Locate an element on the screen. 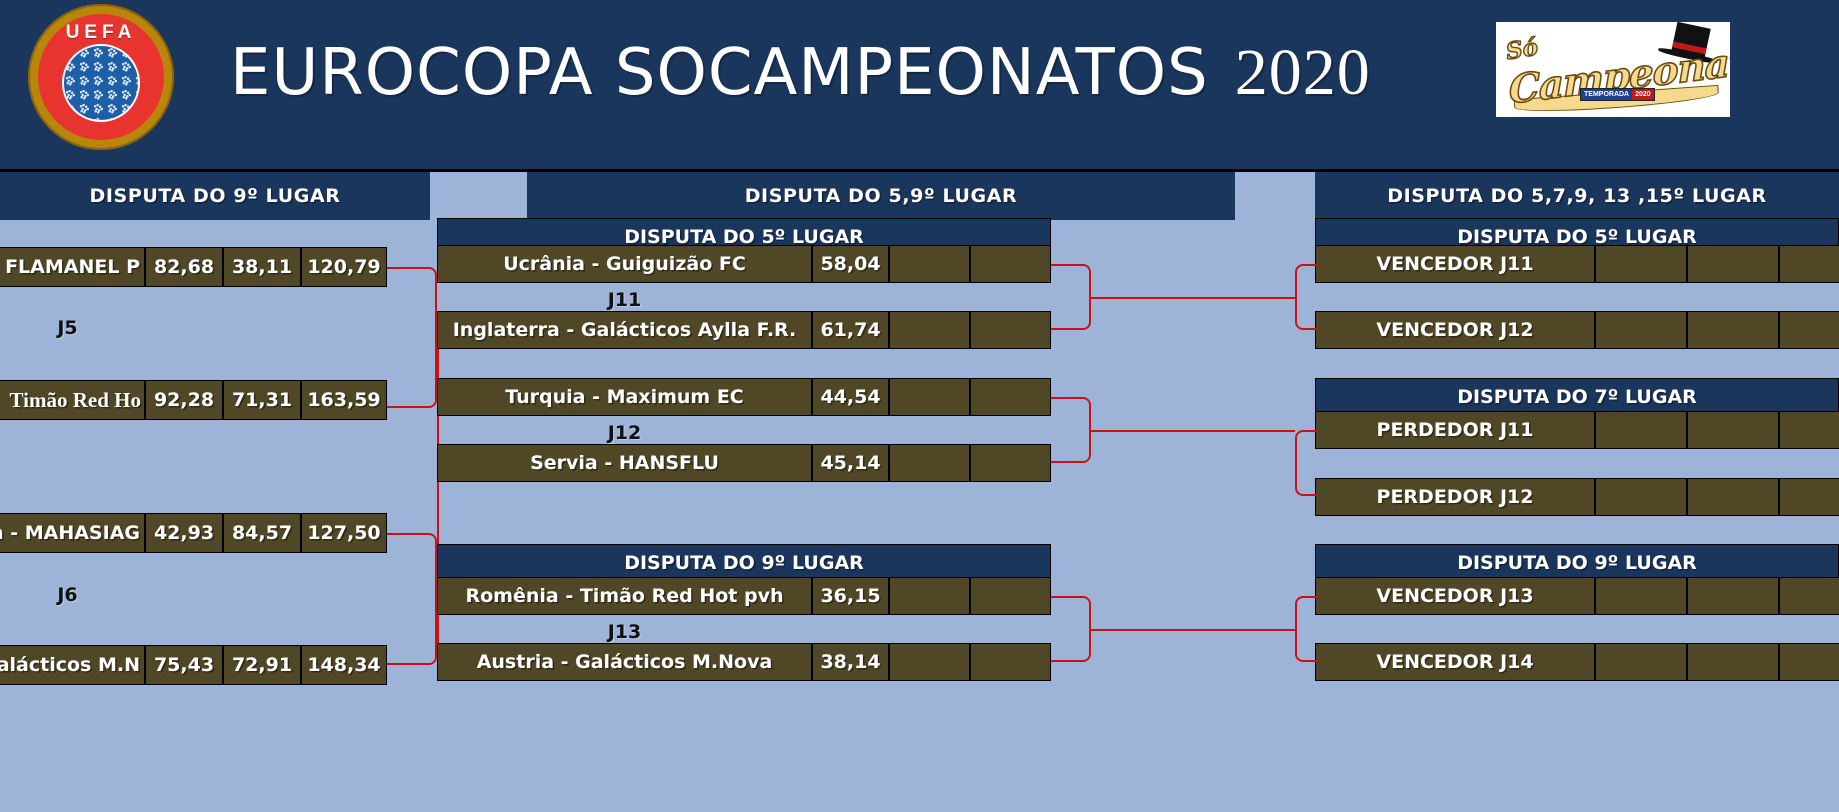 This screenshot has height=812, width=1839. left-match-jlabel: J5 is located at coordinates (67, 328).